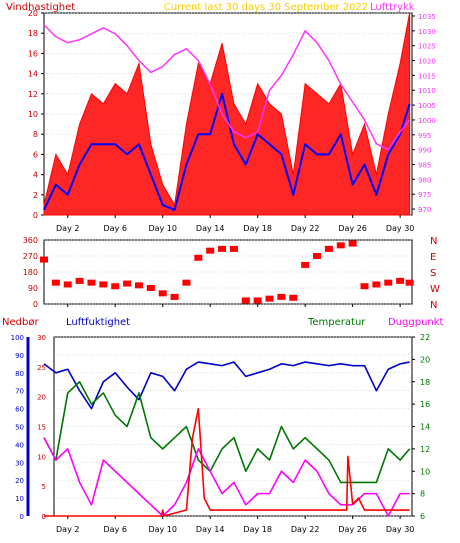 This screenshot has height=543, width=460. I want to click on humidity-tick-label: 10, so click(19, 499).